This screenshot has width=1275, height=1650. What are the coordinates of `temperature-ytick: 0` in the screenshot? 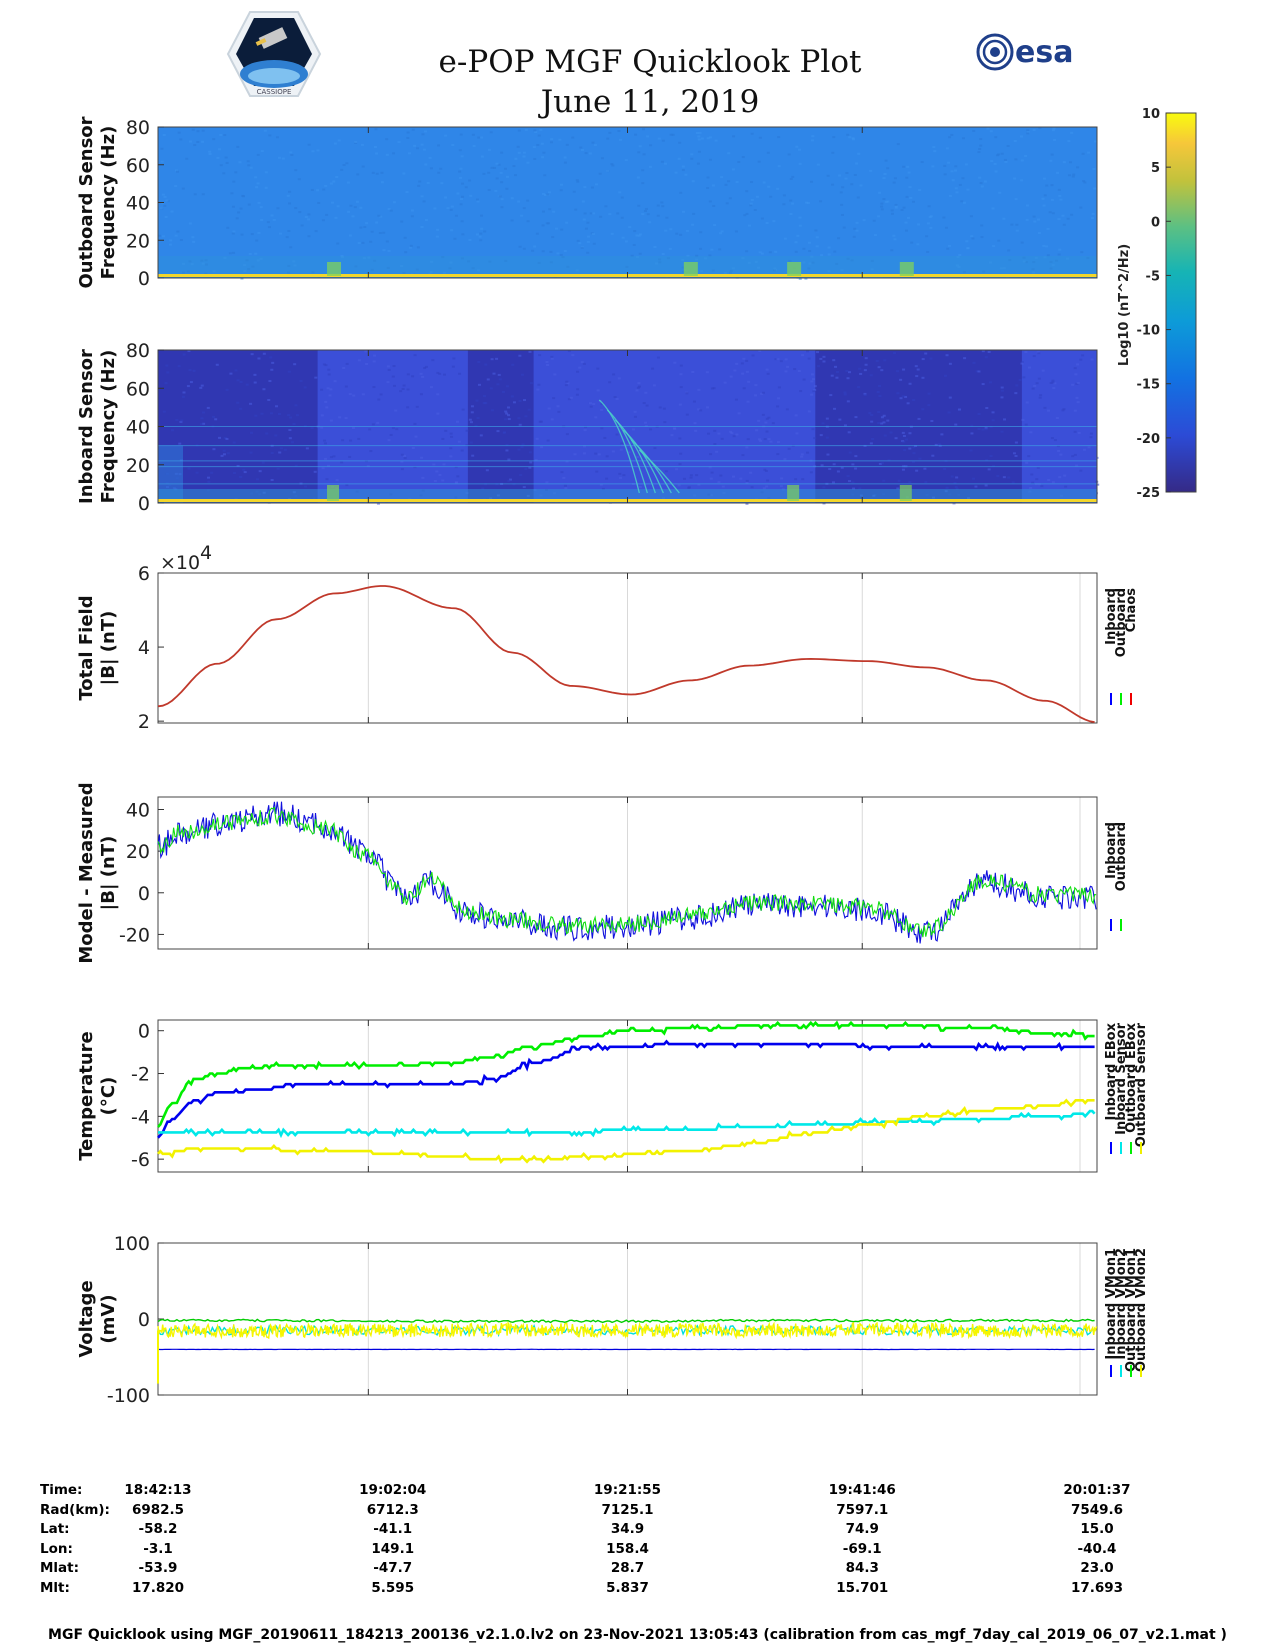 It's located at (144, 1032).